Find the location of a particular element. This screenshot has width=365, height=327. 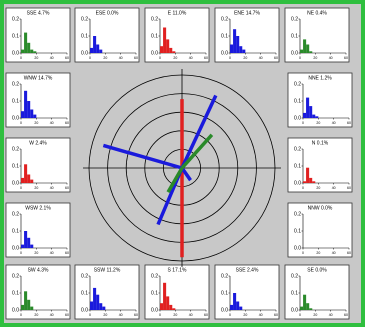

histogram-panel: NNW 0.0% 0.0 0.1 0.2 0 20 40 60 is located at coordinates (320, 230).